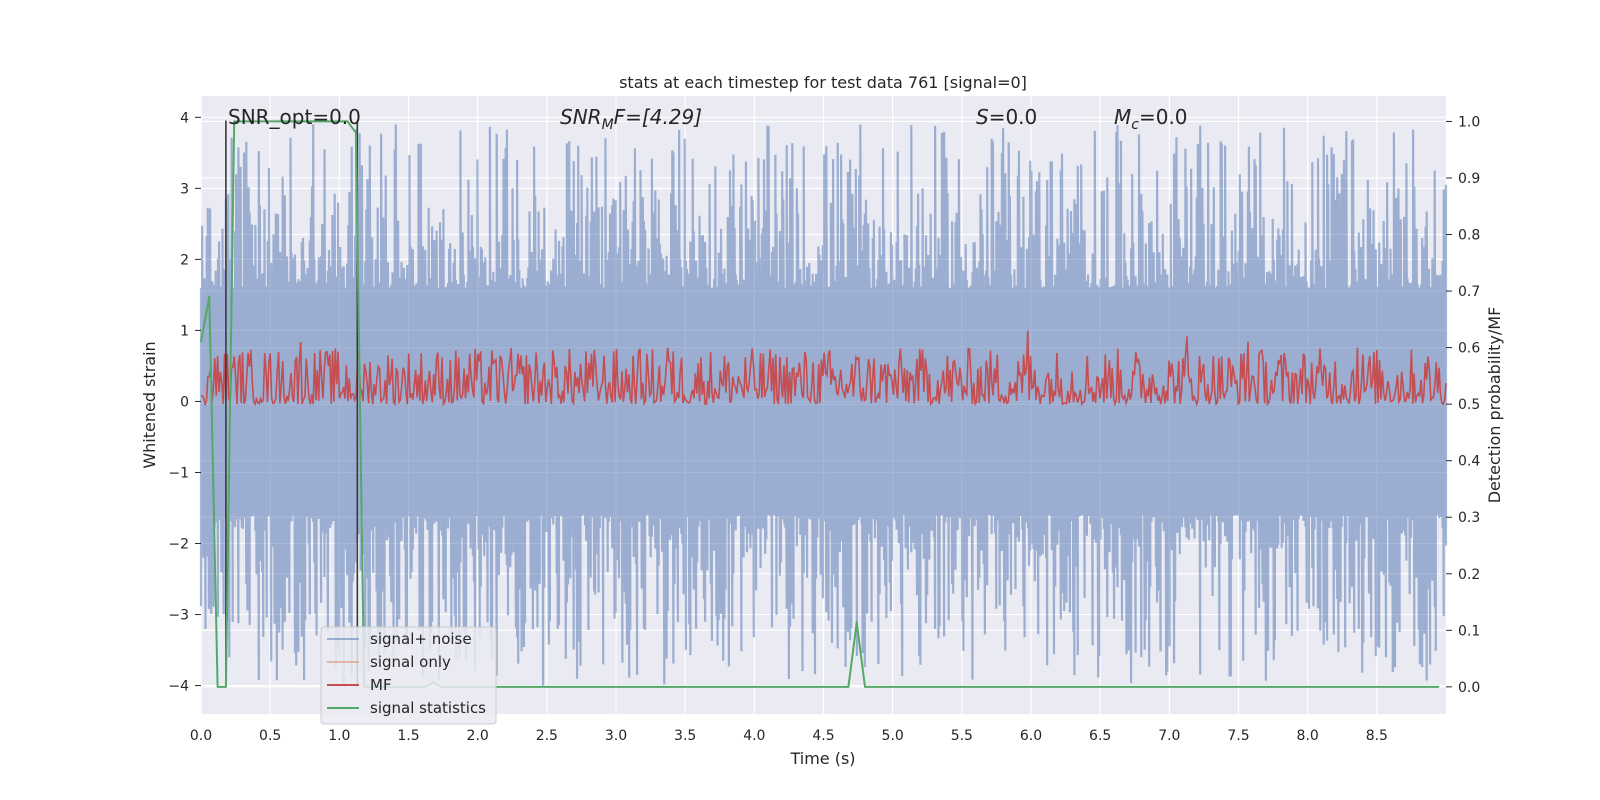  What do you see at coordinates (294, 117) in the screenshot?
I see `annotation-snr-opt: SNR_opt=0.0` at bounding box center [294, 117].